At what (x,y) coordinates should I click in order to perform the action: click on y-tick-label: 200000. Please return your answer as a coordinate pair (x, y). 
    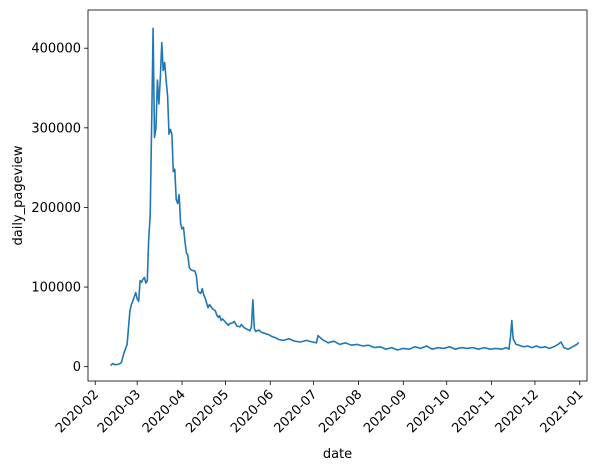
    Looking at the image, I should click on (56, 208).